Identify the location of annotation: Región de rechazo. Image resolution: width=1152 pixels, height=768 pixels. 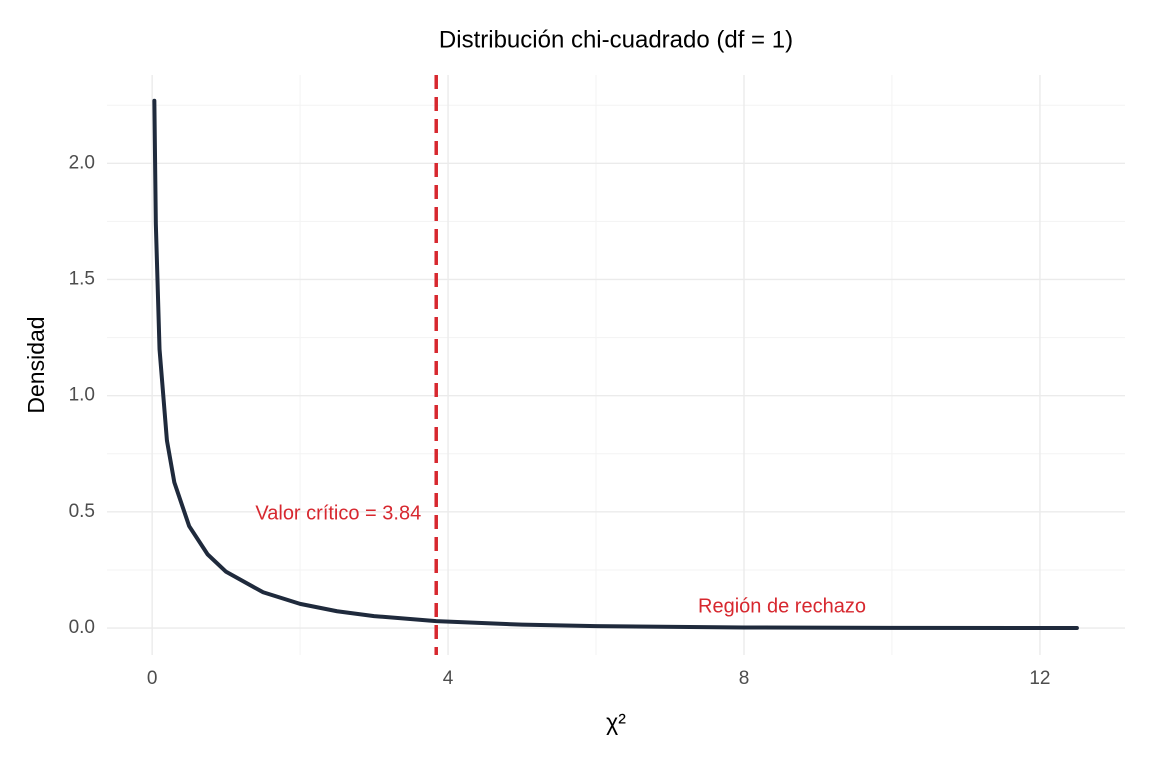
(782, 606).